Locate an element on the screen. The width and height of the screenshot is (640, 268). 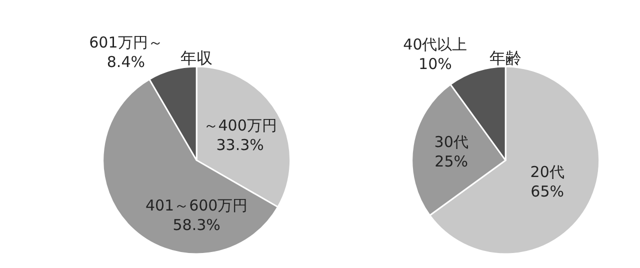
data-label: 25% is located at coordinates (451, 161).